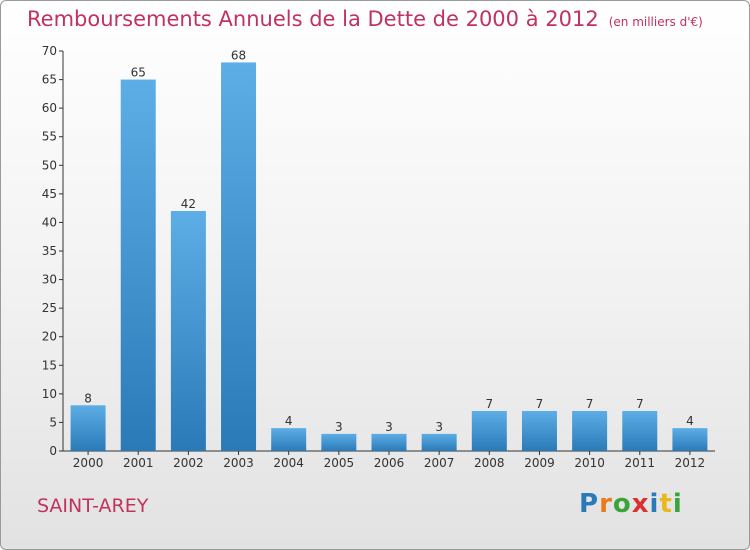 Image resolution: width=750 pixels, height=550 pixels. Describe the element at coordinates (339, 442) in the screenshot. I see `bar-2005` at that location.